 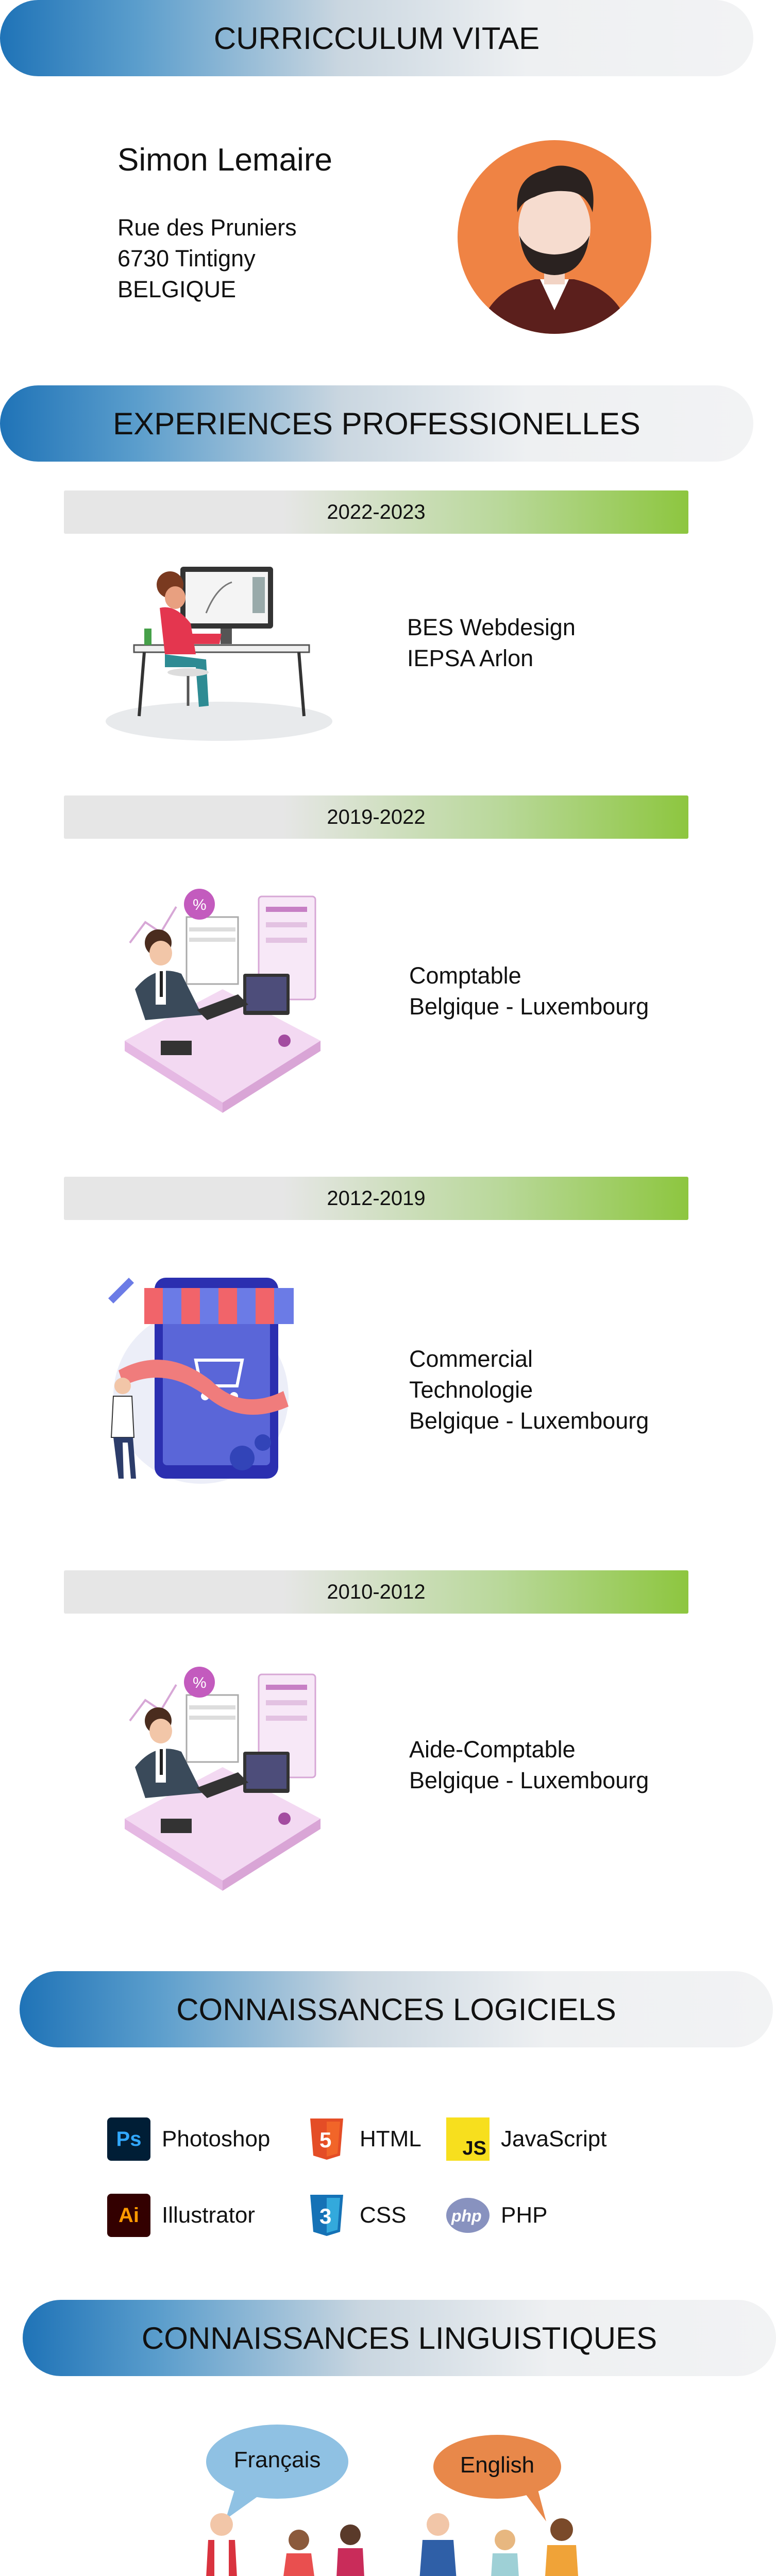 I want to click on speech-bubble-francais: Français, so click(x=277, y=2472).